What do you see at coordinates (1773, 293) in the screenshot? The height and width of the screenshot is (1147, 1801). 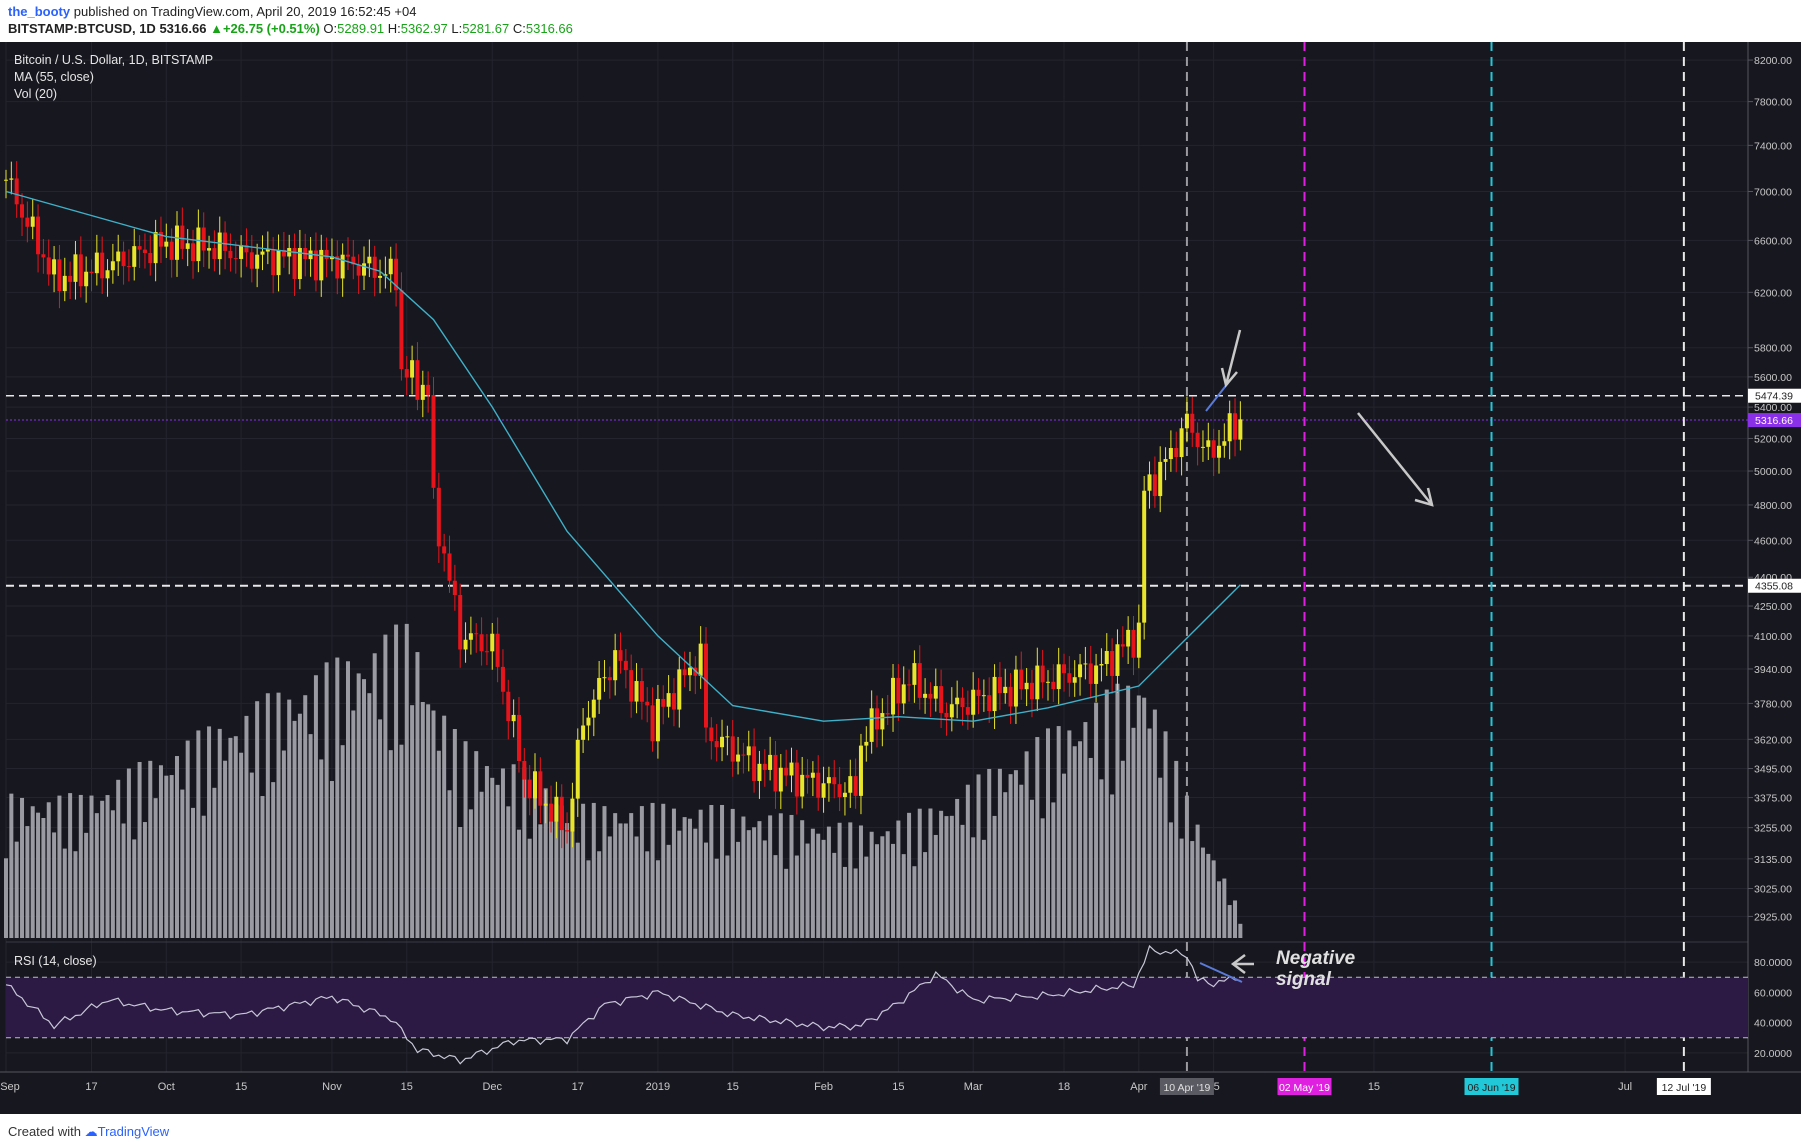 I see `price-tick-label: 6200.00` at bounding box center [1773, 293].